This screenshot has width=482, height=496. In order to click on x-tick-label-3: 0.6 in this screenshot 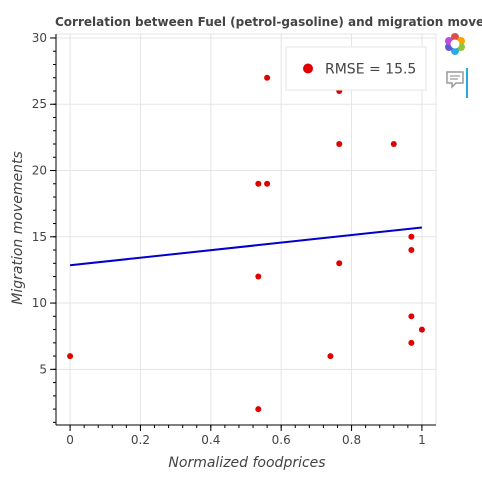, I will do `click(281, 440)`.